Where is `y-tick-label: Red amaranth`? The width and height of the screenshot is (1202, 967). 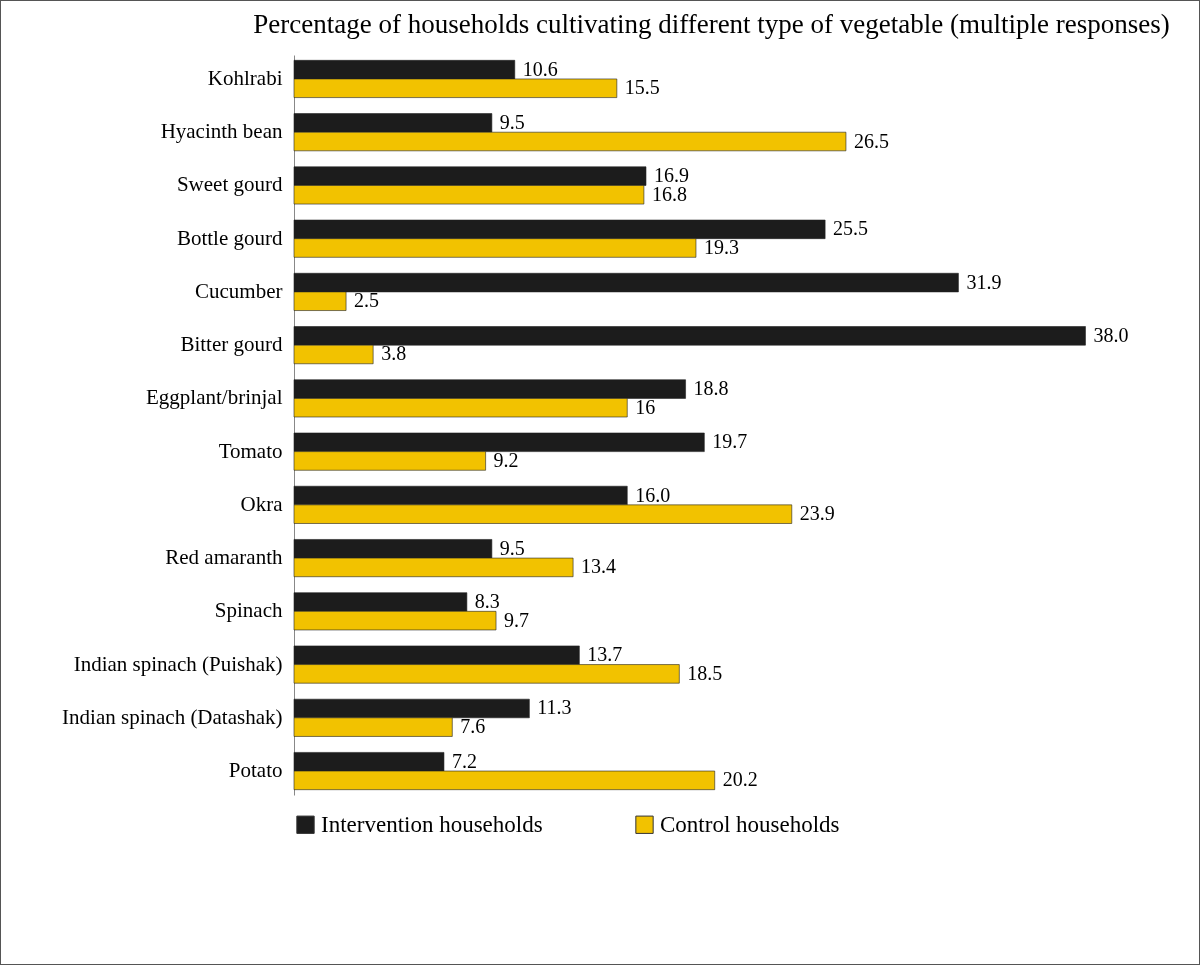 y-tick-label: Red amaranth is located at coordinates (224, 557).